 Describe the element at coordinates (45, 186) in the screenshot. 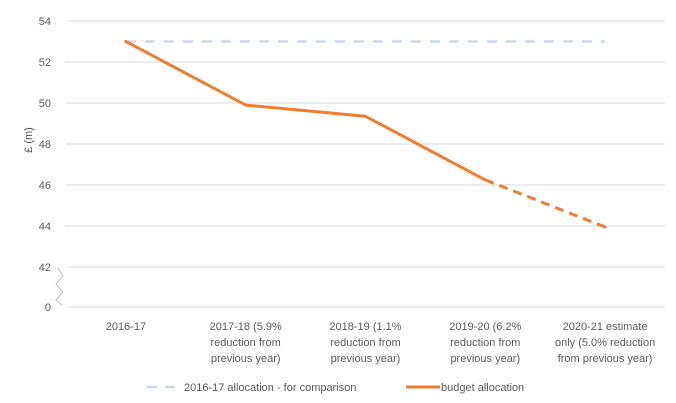

I see `y-tick-label: 46` at that location.